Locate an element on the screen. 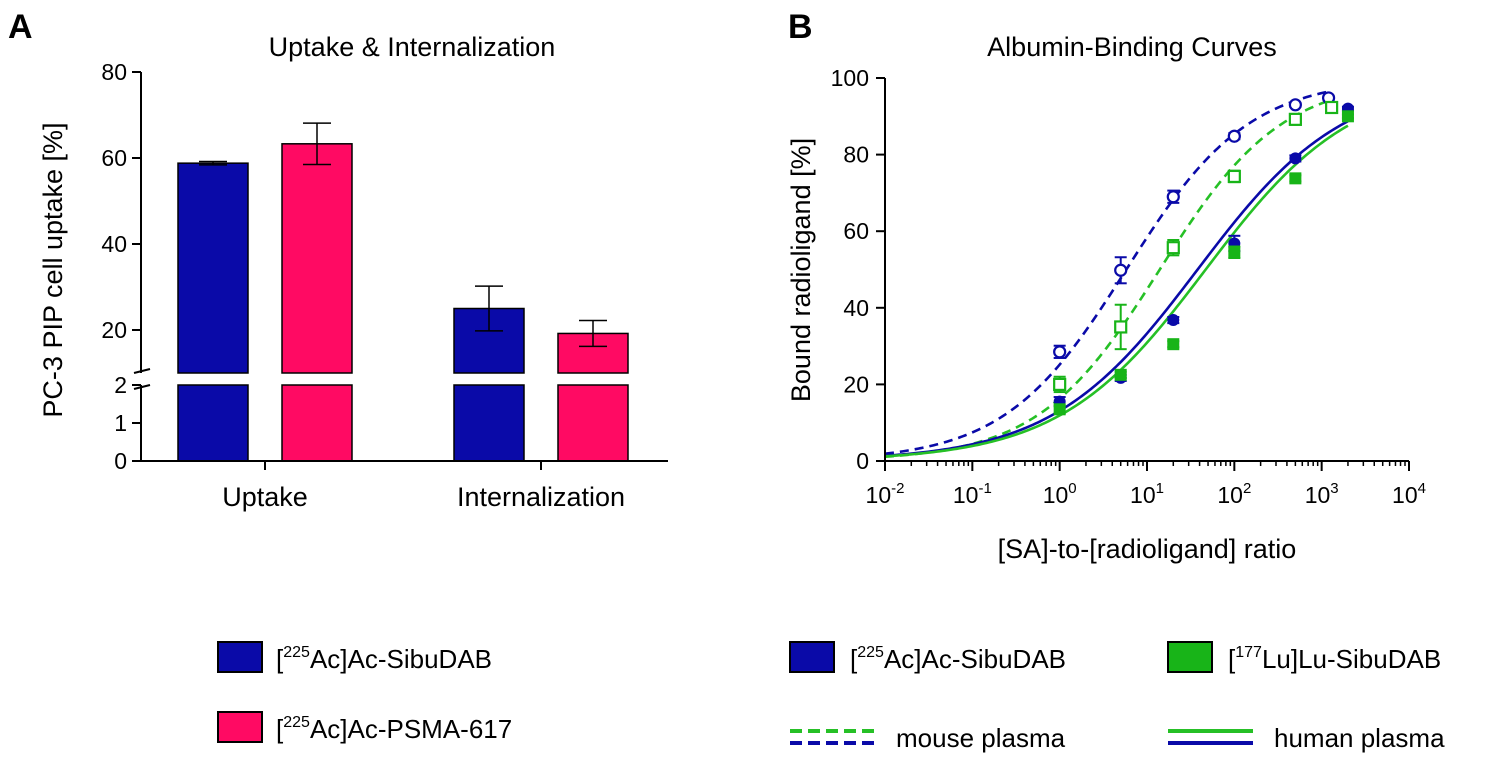  legend-label-ac-sibudab: [225Ac]Ac-SibuDAB is located at coordinates (958, 659).